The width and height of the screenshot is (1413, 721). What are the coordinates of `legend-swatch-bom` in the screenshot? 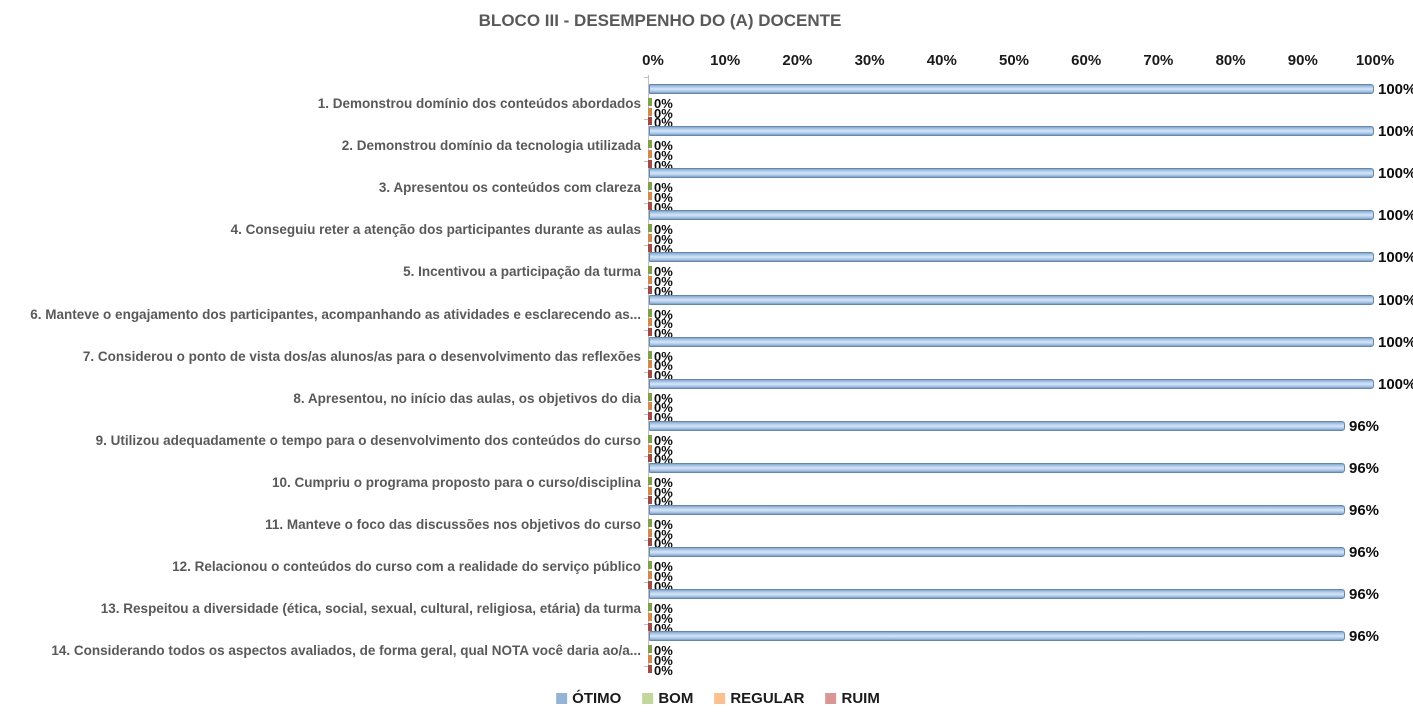 It's located at (648, 698).